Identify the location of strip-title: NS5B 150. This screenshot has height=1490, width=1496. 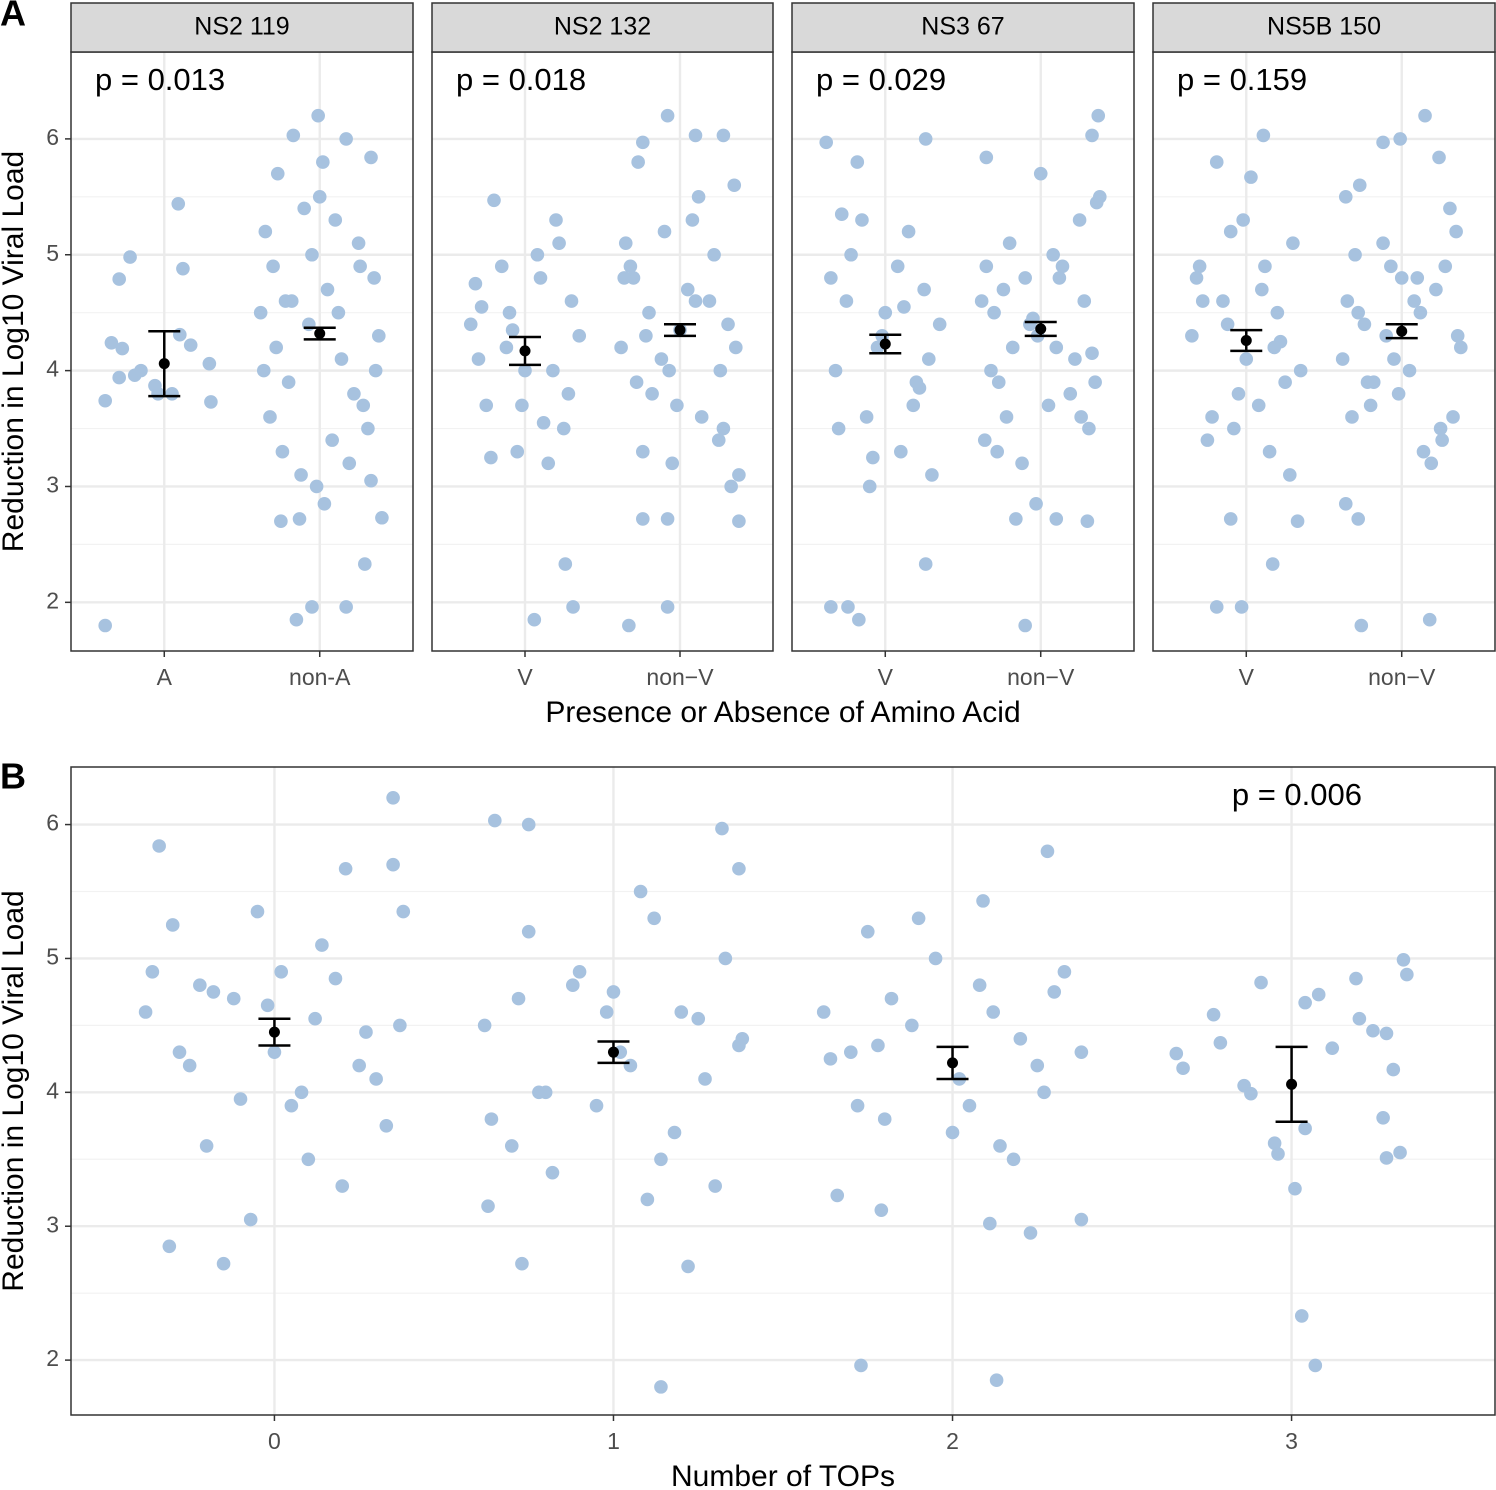
(1324, 27).